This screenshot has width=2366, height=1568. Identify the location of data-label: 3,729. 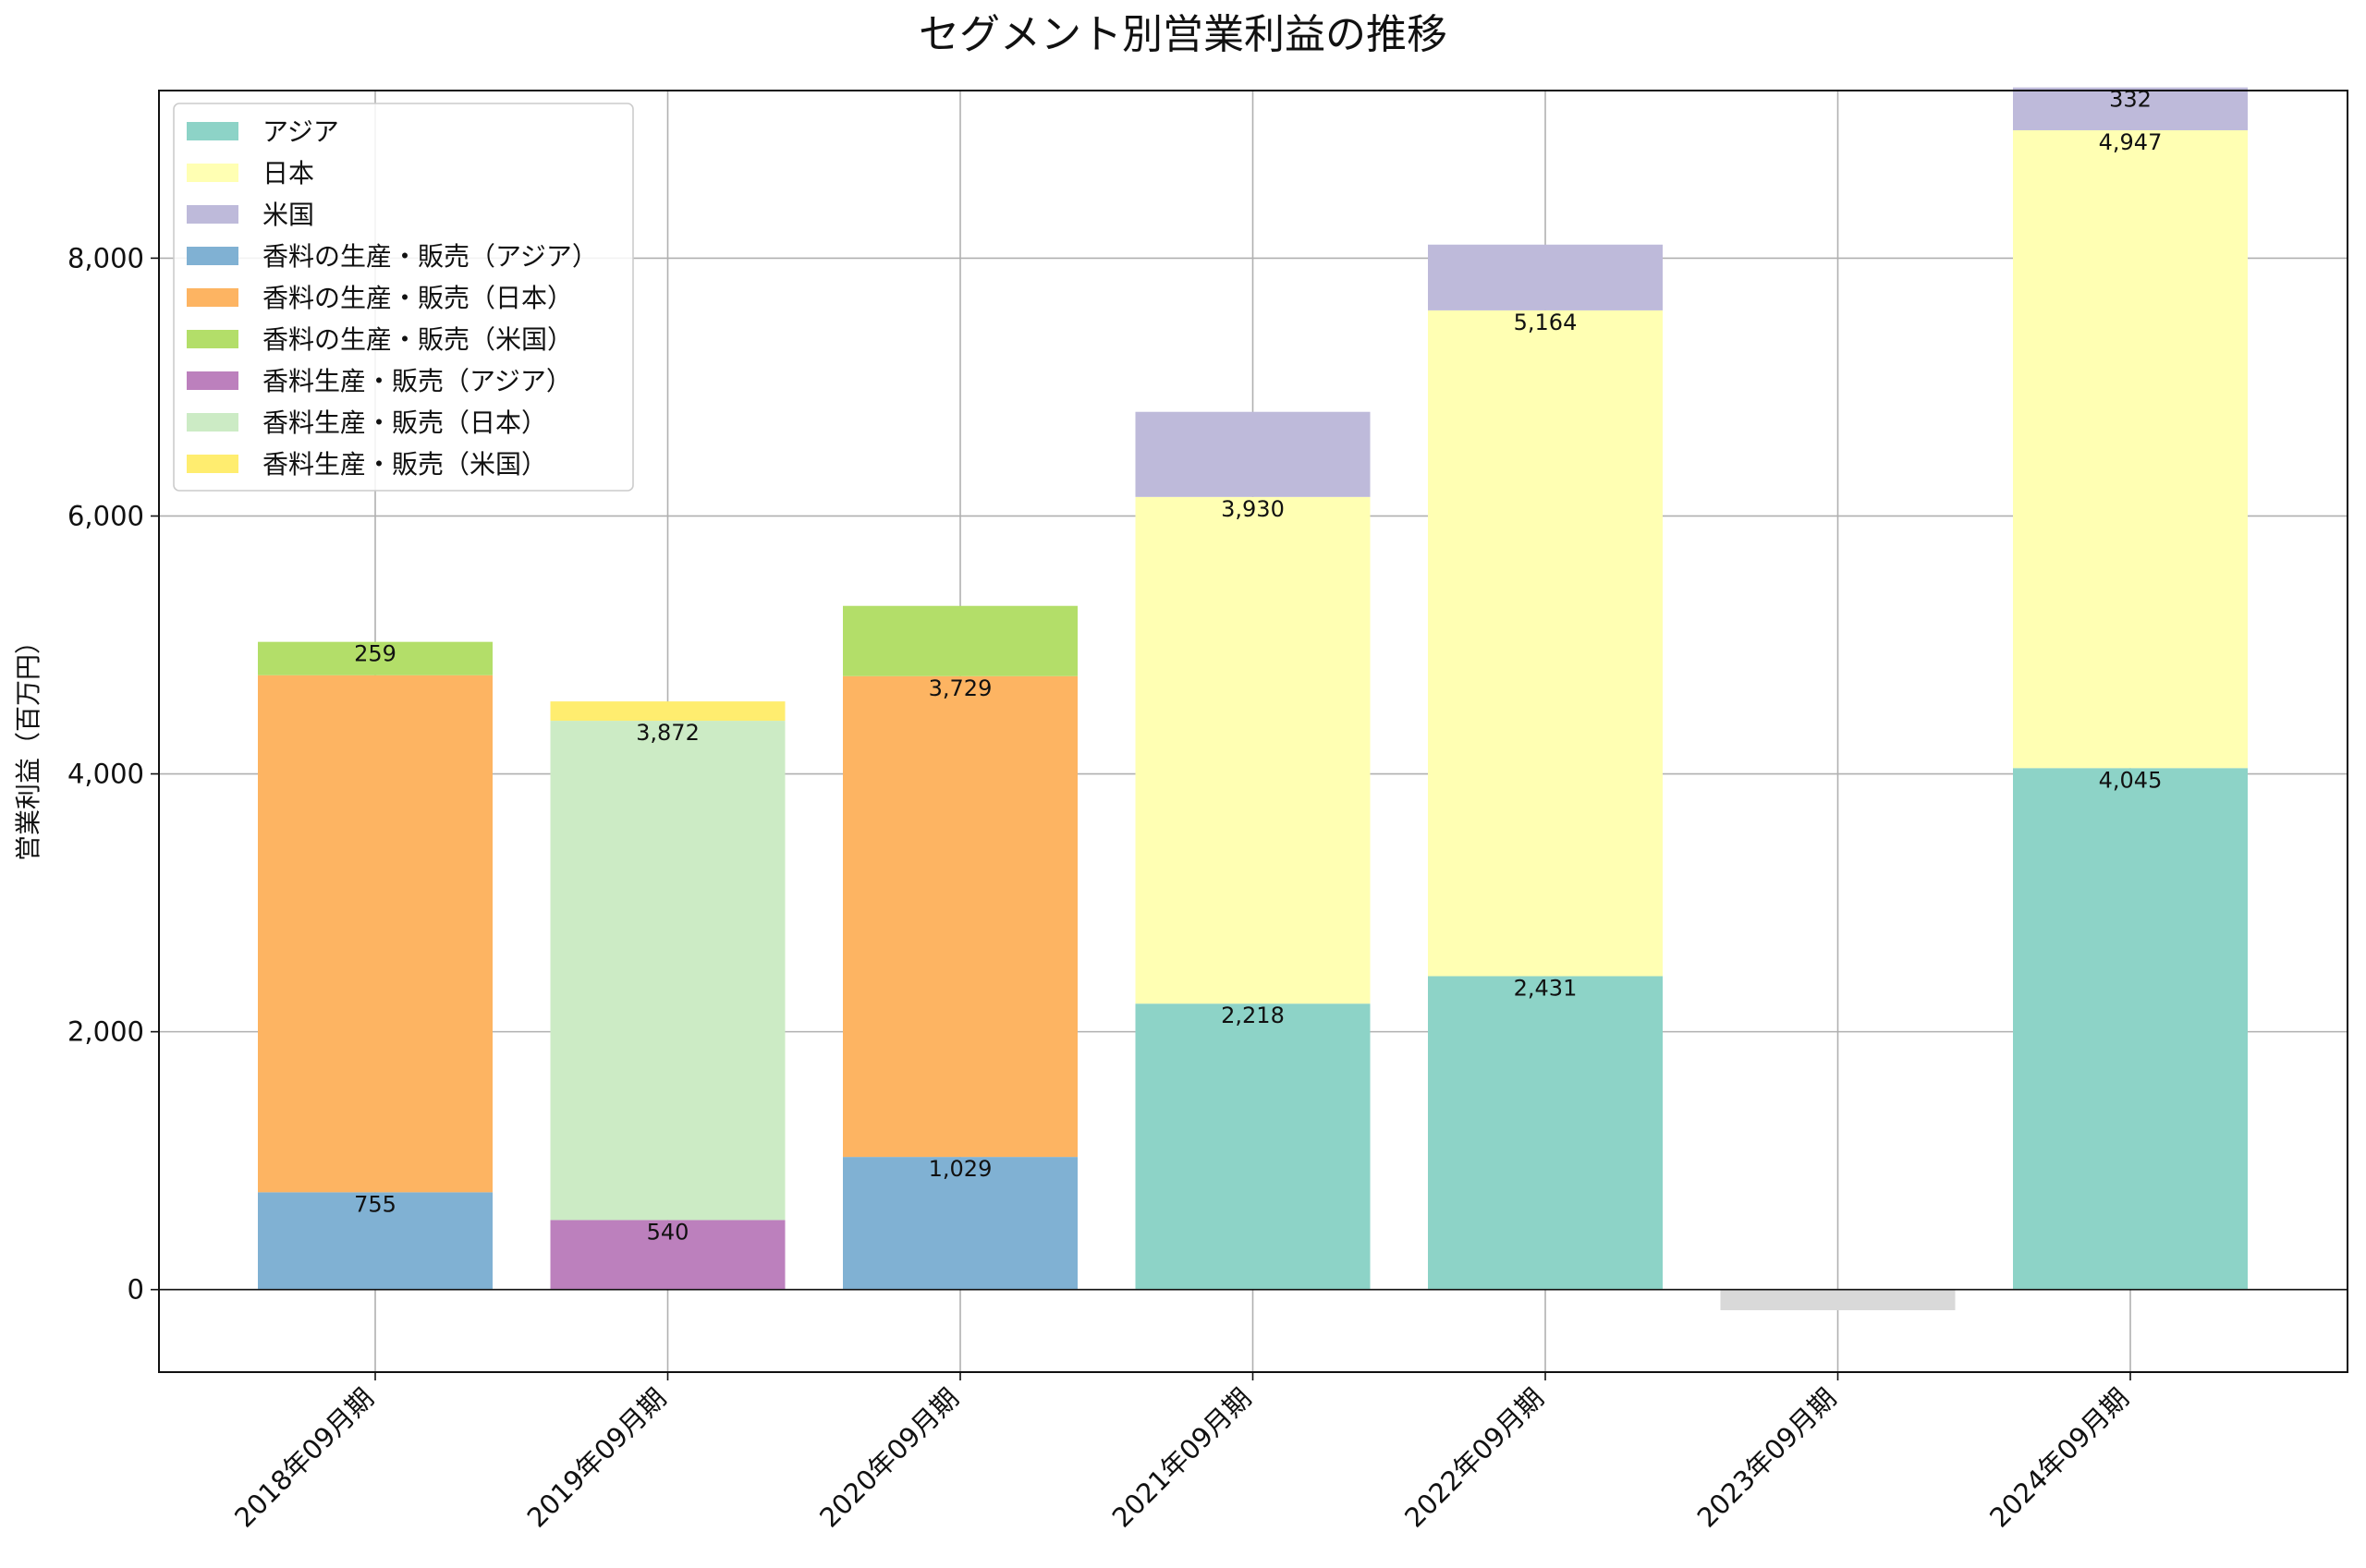
(961, 688).